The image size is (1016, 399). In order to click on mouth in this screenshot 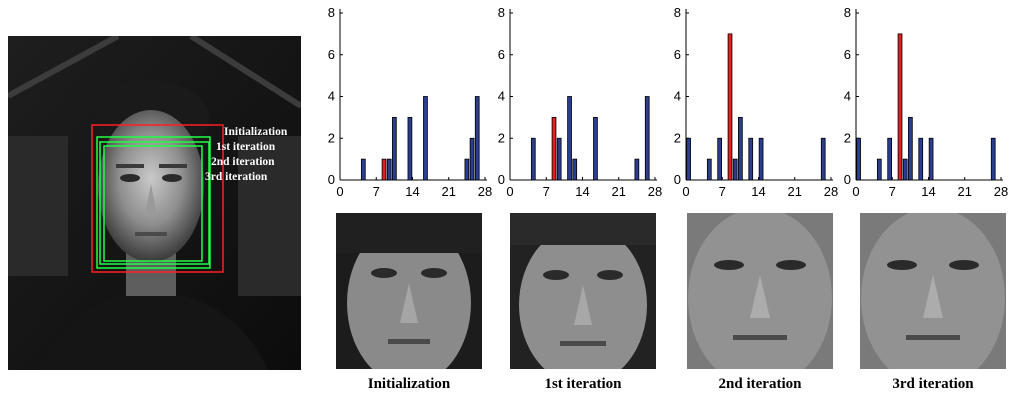, I will do `click(151, 234)`.